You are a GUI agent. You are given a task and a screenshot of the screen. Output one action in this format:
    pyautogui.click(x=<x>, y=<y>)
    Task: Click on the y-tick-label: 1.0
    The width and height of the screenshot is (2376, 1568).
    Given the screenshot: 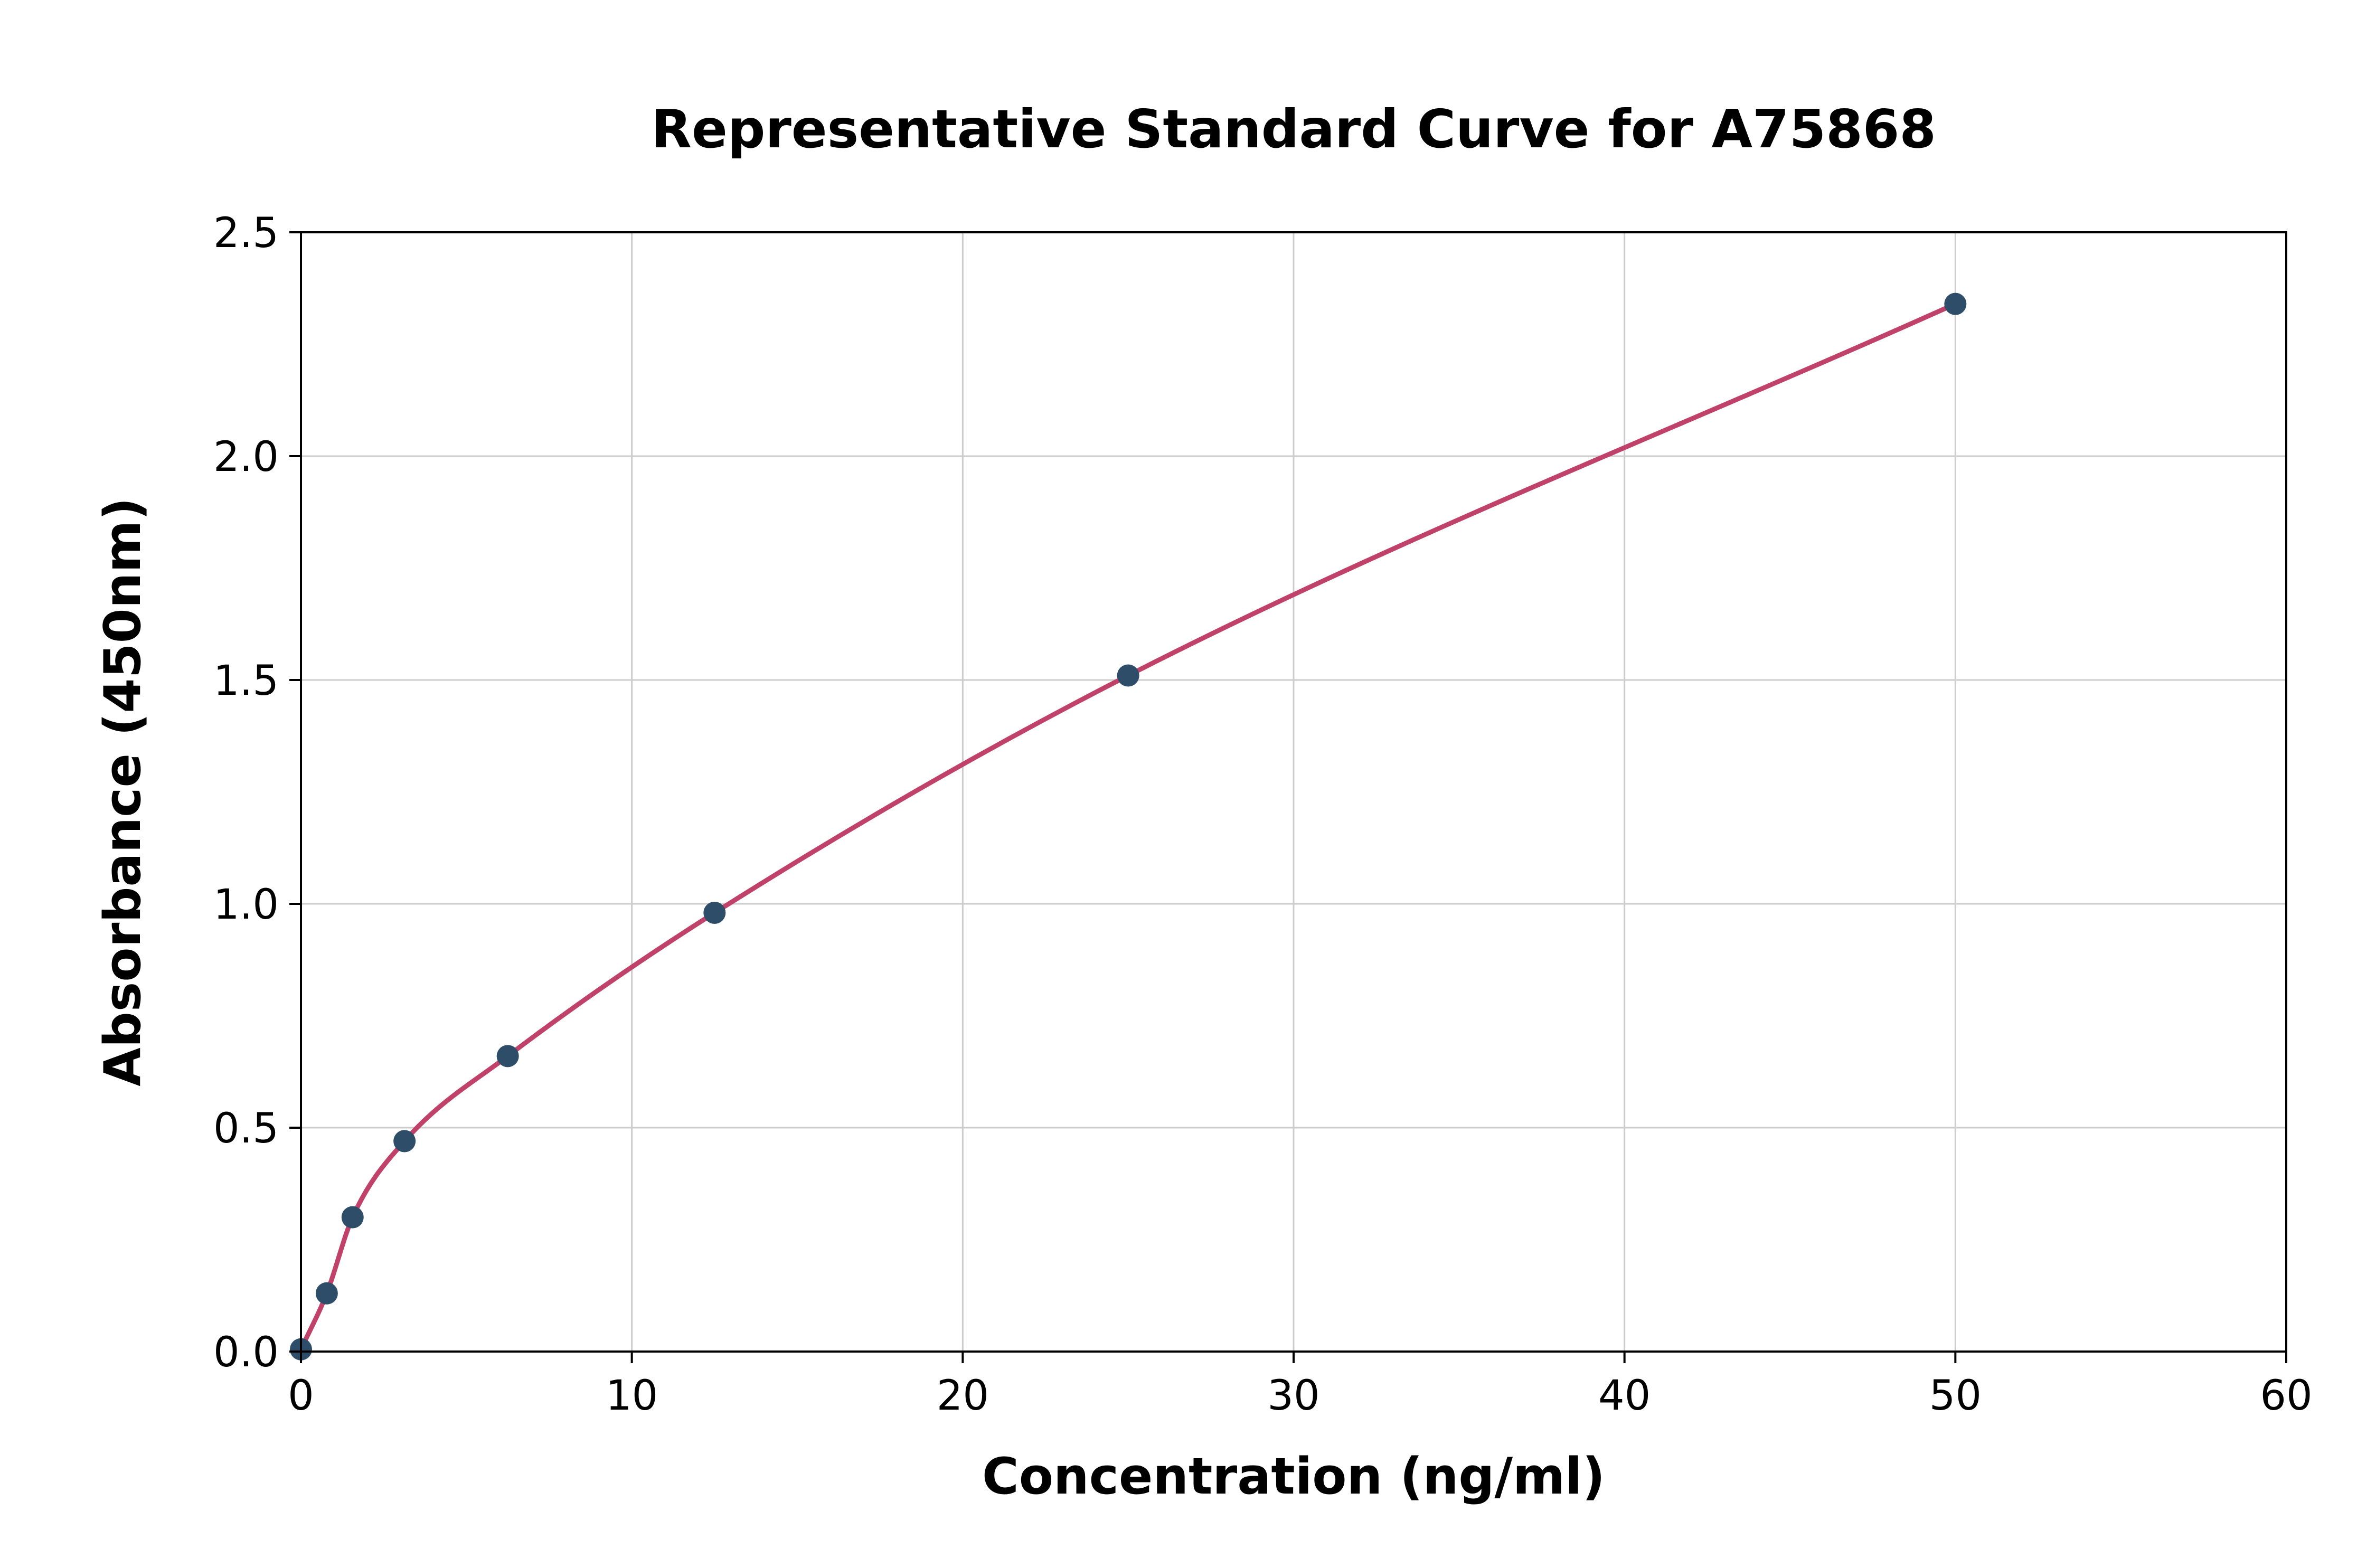 What is the action you would take?
    pyautogui.click(x=246, y=905)
    